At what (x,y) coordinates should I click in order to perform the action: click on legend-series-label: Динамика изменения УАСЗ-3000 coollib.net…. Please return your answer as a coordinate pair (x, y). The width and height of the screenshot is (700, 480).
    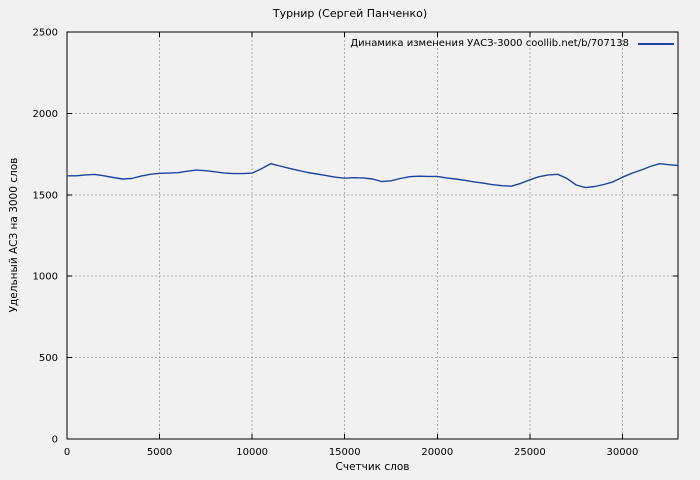
    Looking at the image, I should click on (489, 43).